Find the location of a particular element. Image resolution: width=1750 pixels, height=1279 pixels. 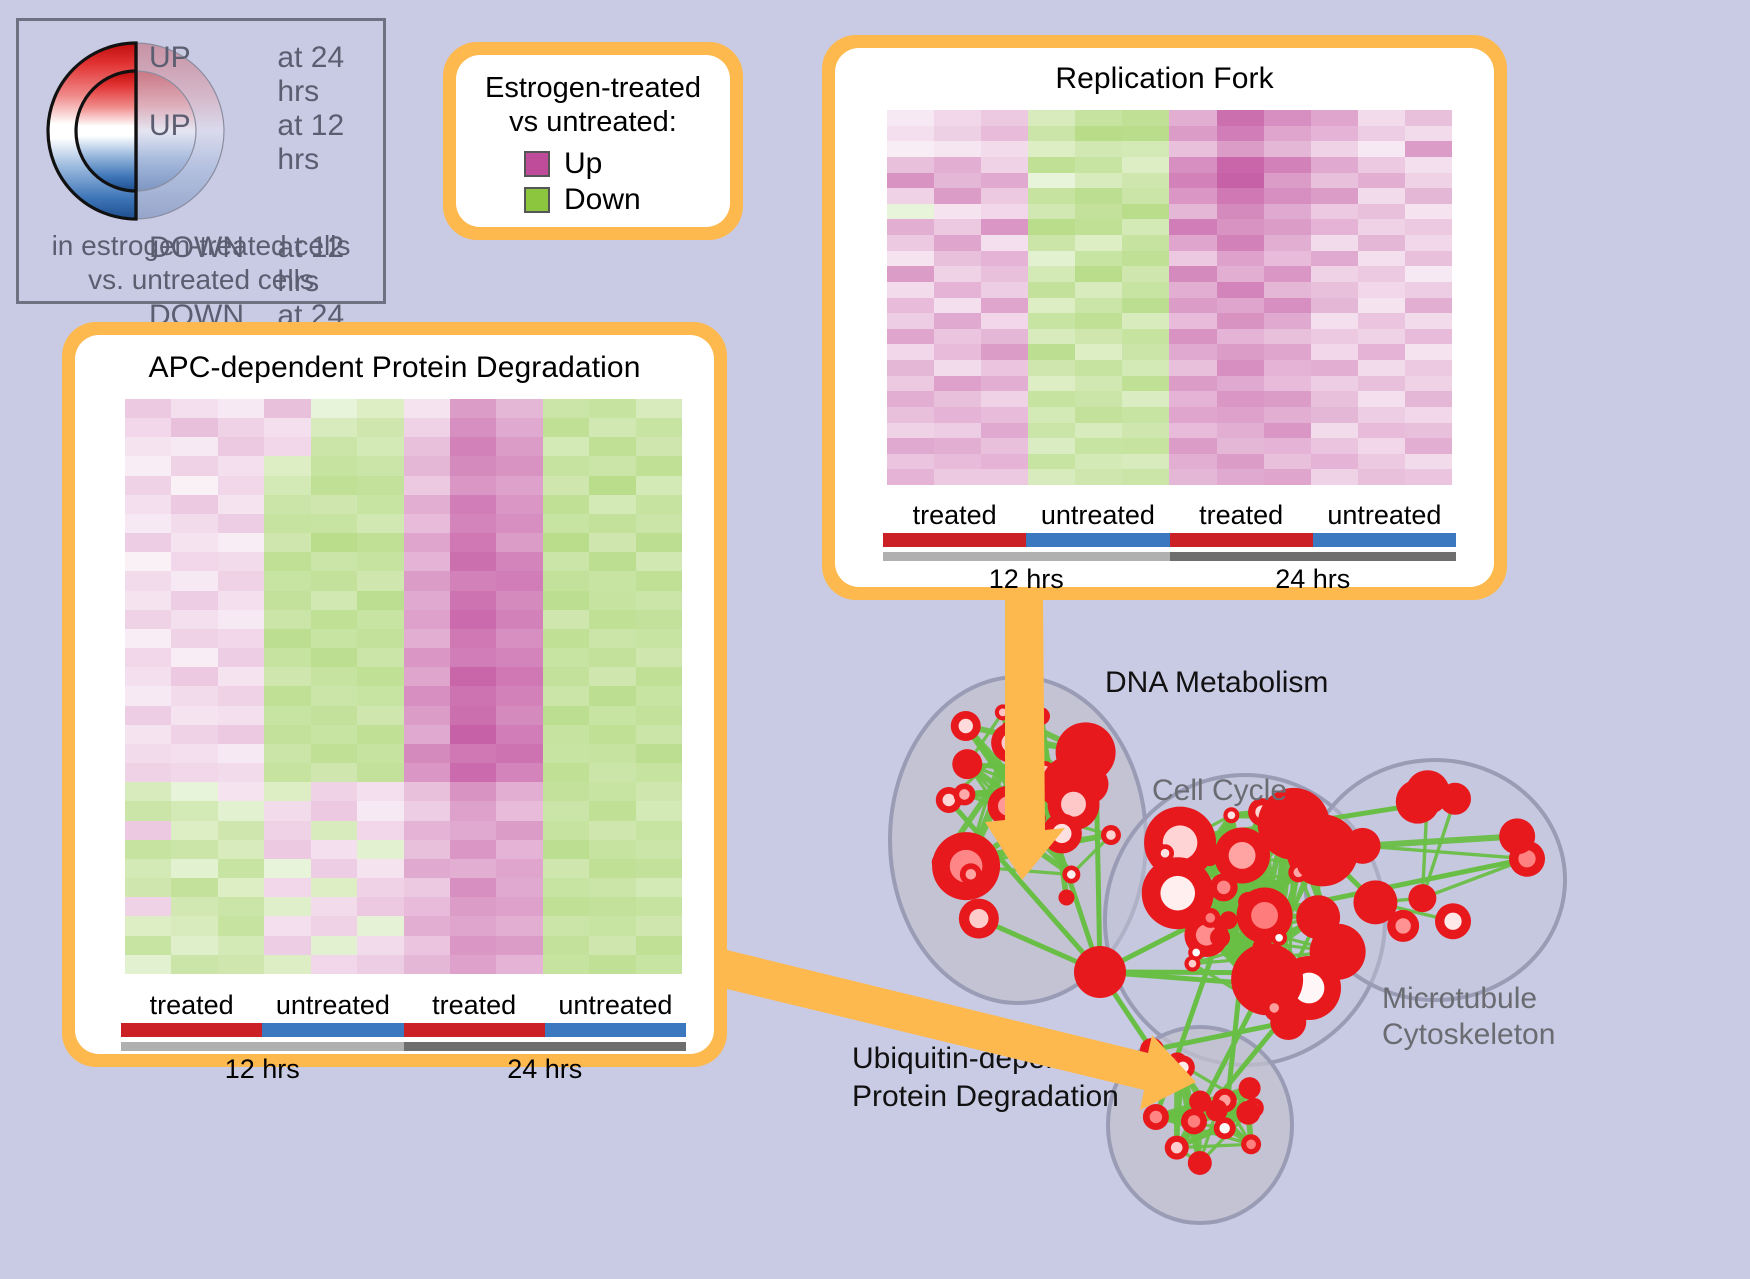

circle-legend-value: at 12 hrs is located at coordinates (311, 142).